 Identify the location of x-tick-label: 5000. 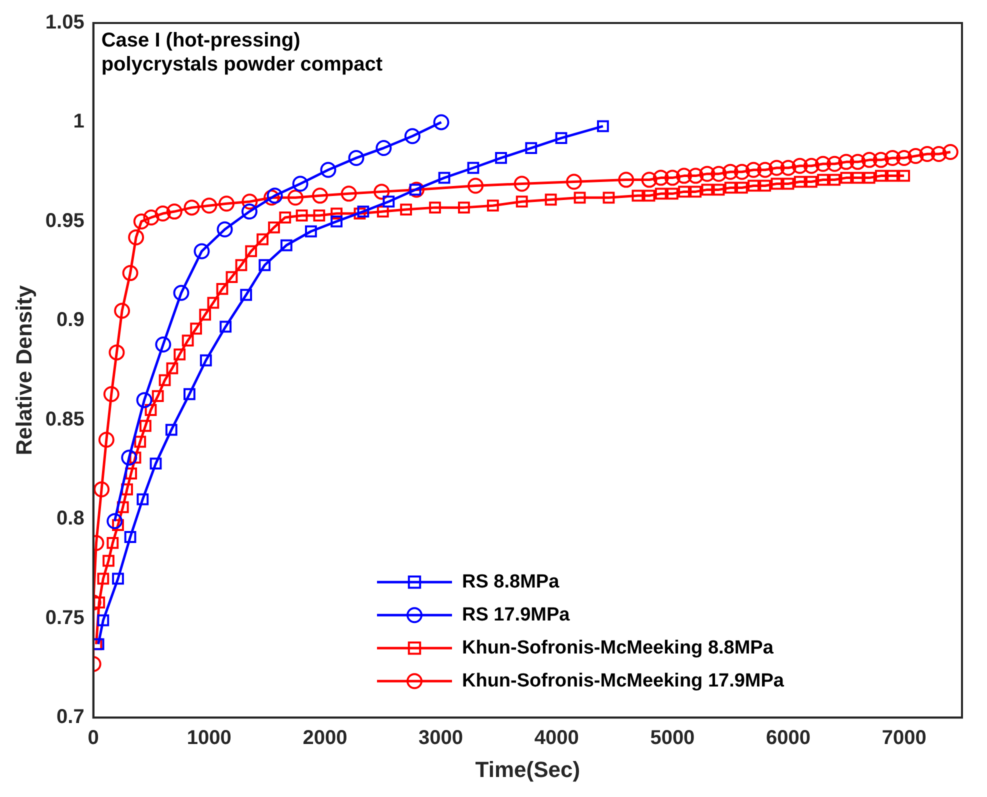
(672, 738).